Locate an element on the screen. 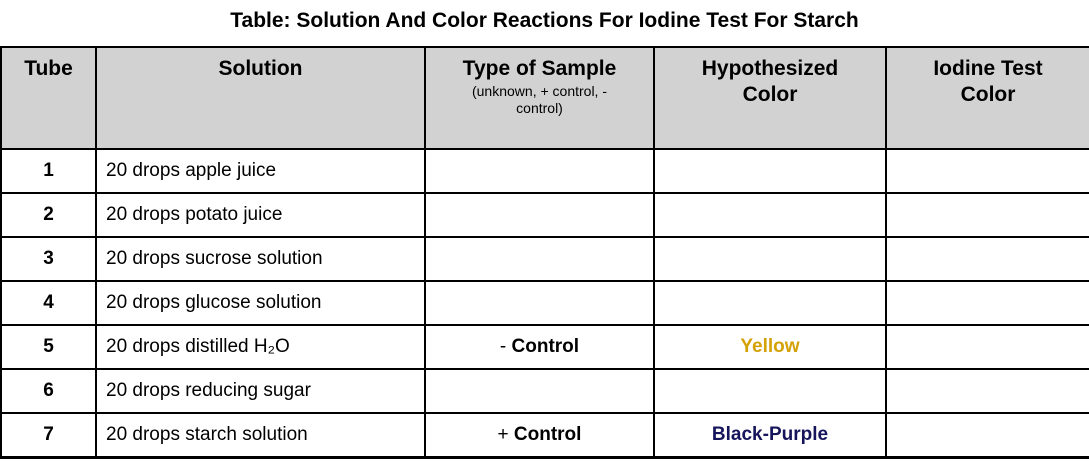  cell-solution: 20 drops reducing sugar is located at coordinates (260, 391).